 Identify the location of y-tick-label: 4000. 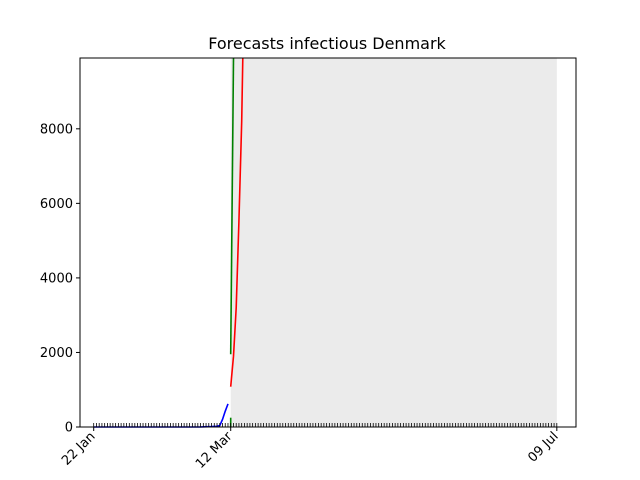
(56, 278).